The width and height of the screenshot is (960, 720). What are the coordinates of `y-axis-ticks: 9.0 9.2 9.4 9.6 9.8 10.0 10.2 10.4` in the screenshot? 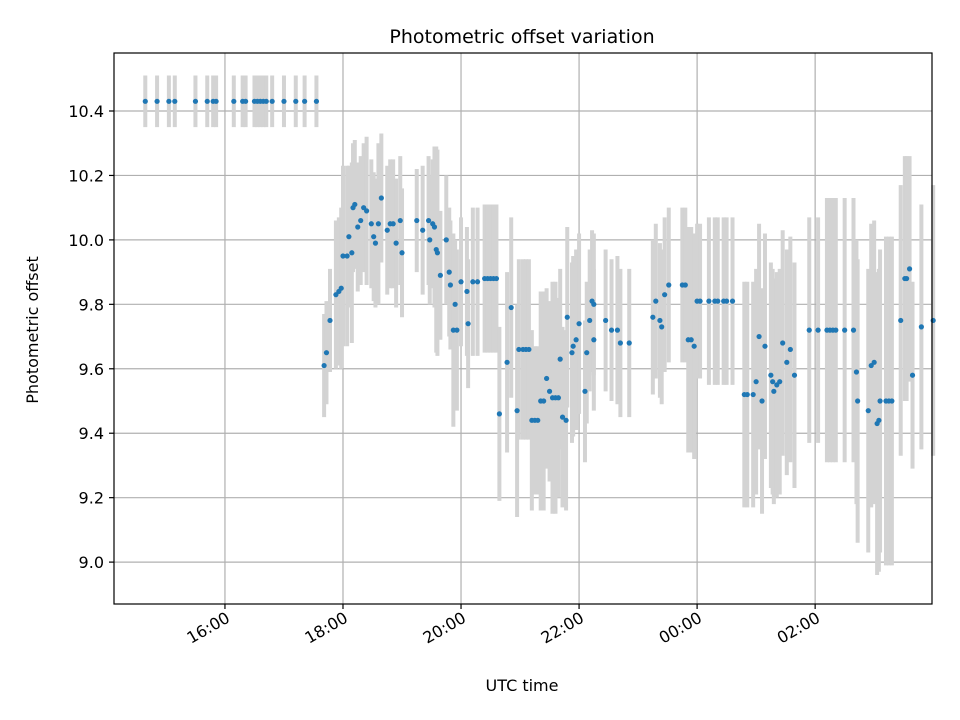 It's located at (91, 337).